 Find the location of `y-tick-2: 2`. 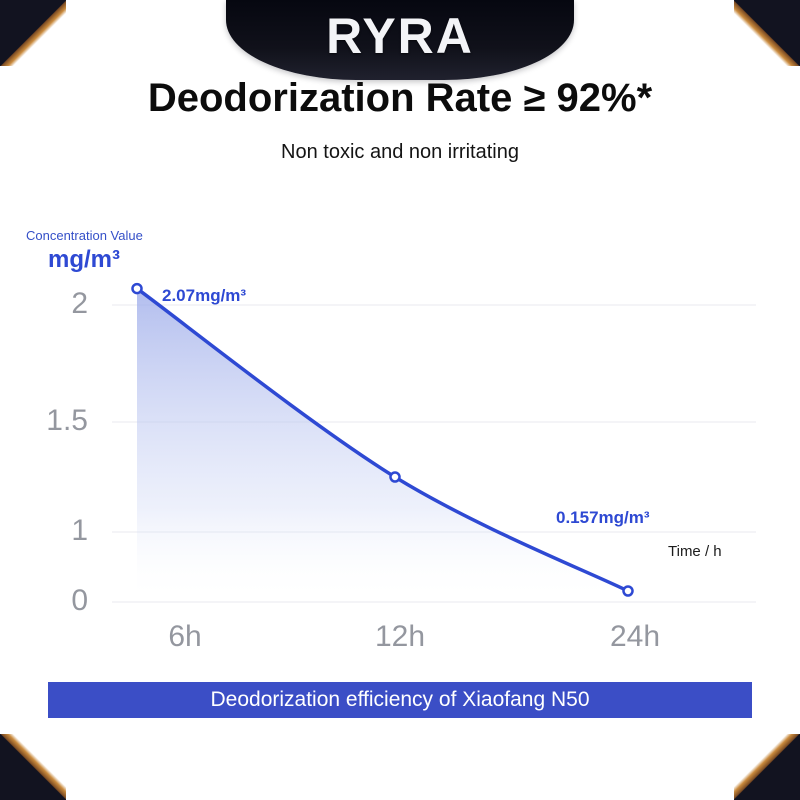

y-tick-2: 2 is located at coordinates (79, 303).